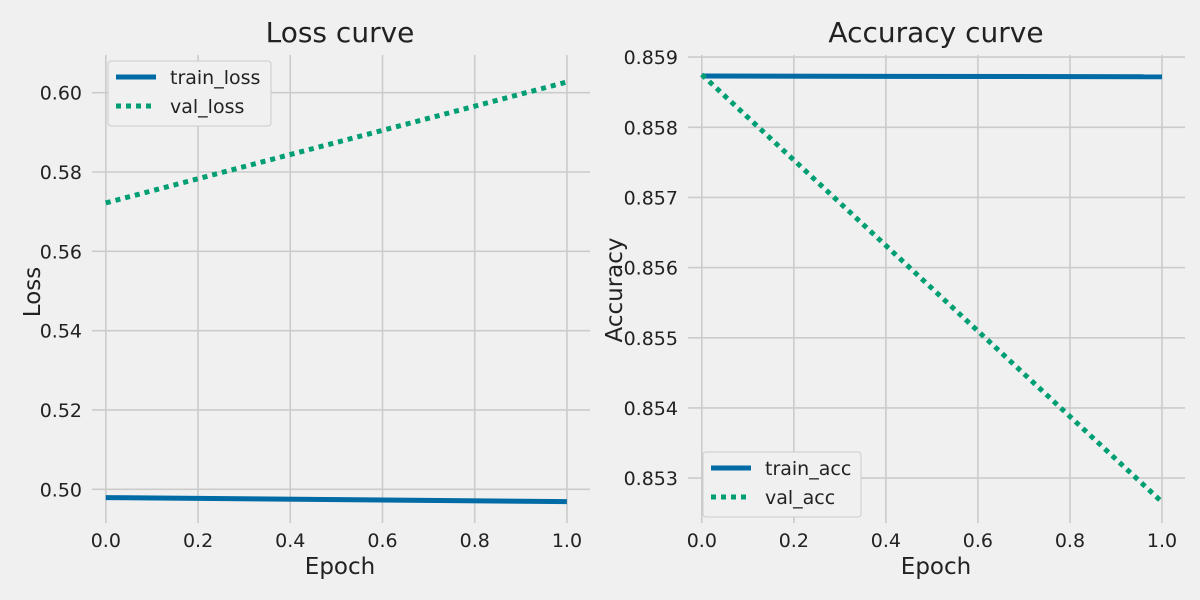 The height and width of the screenshot is (600, 1200). I want to click on series-line-train-acc, so click(932, 76).